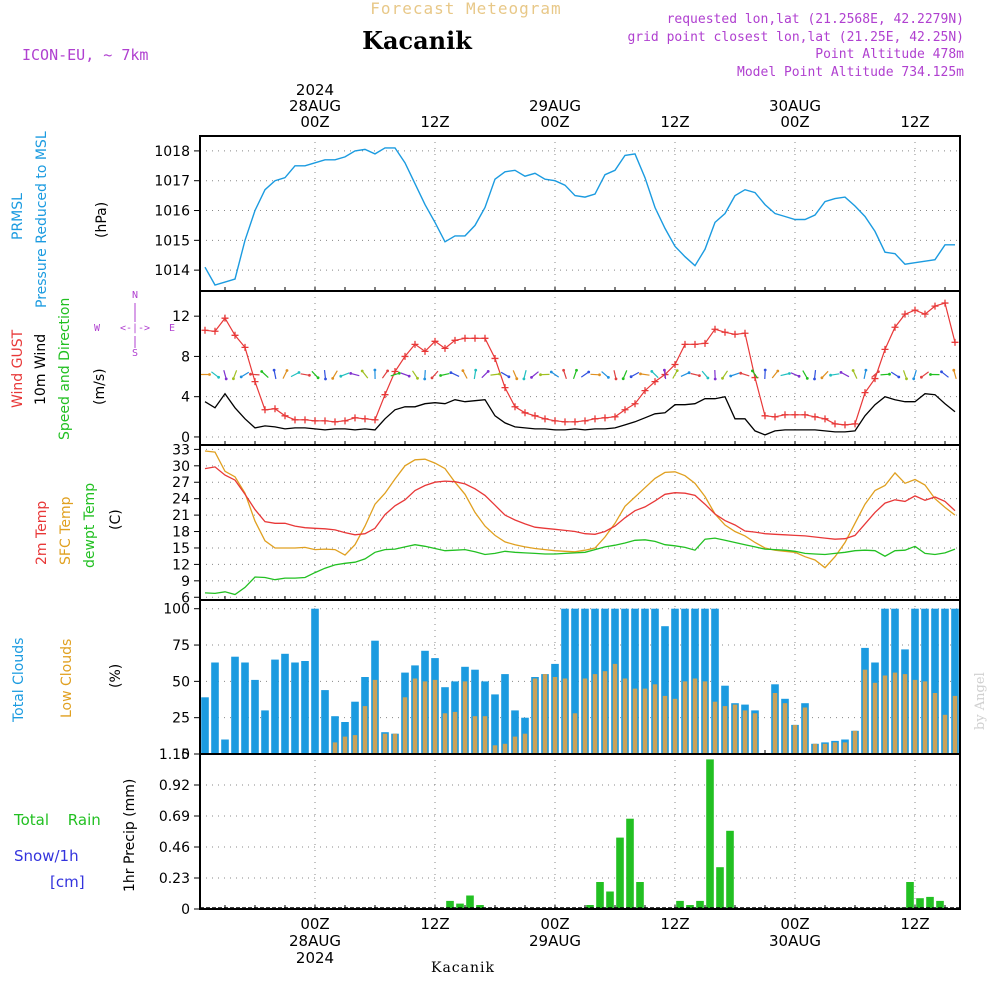  Describe the element at coordinates (135, 328) in the screenshot. I see `compass-mid: <-|->` at that location.